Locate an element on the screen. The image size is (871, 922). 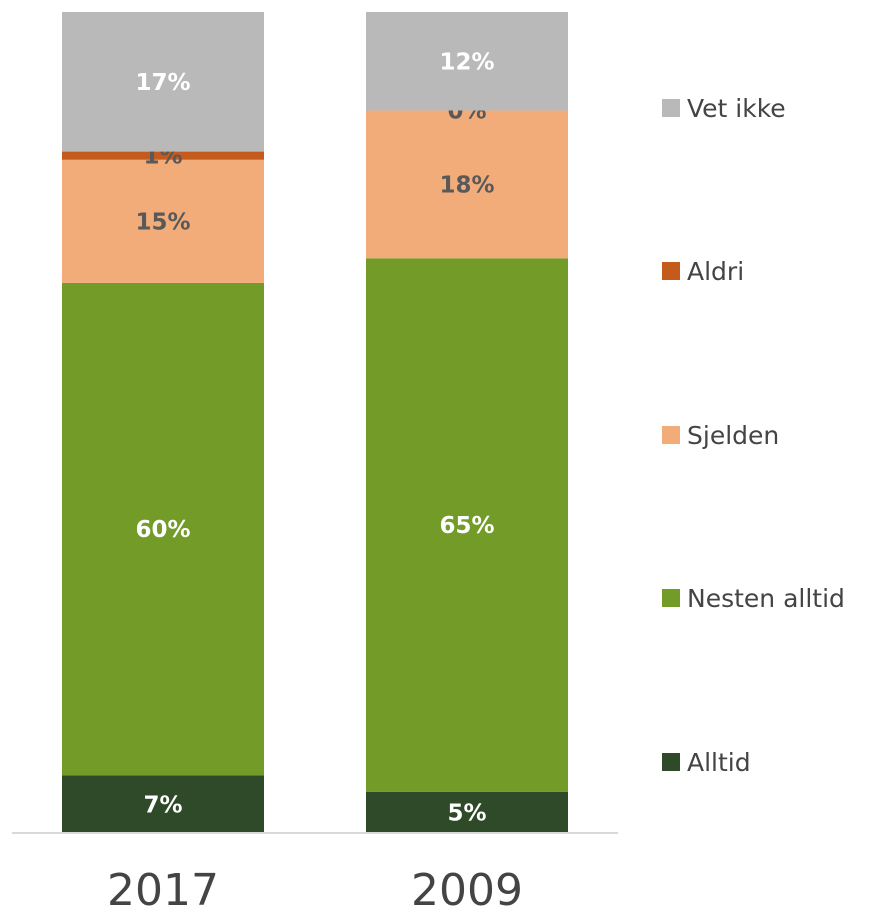
bar-segment-alltid-2017 is located at coordinates (163, 804).